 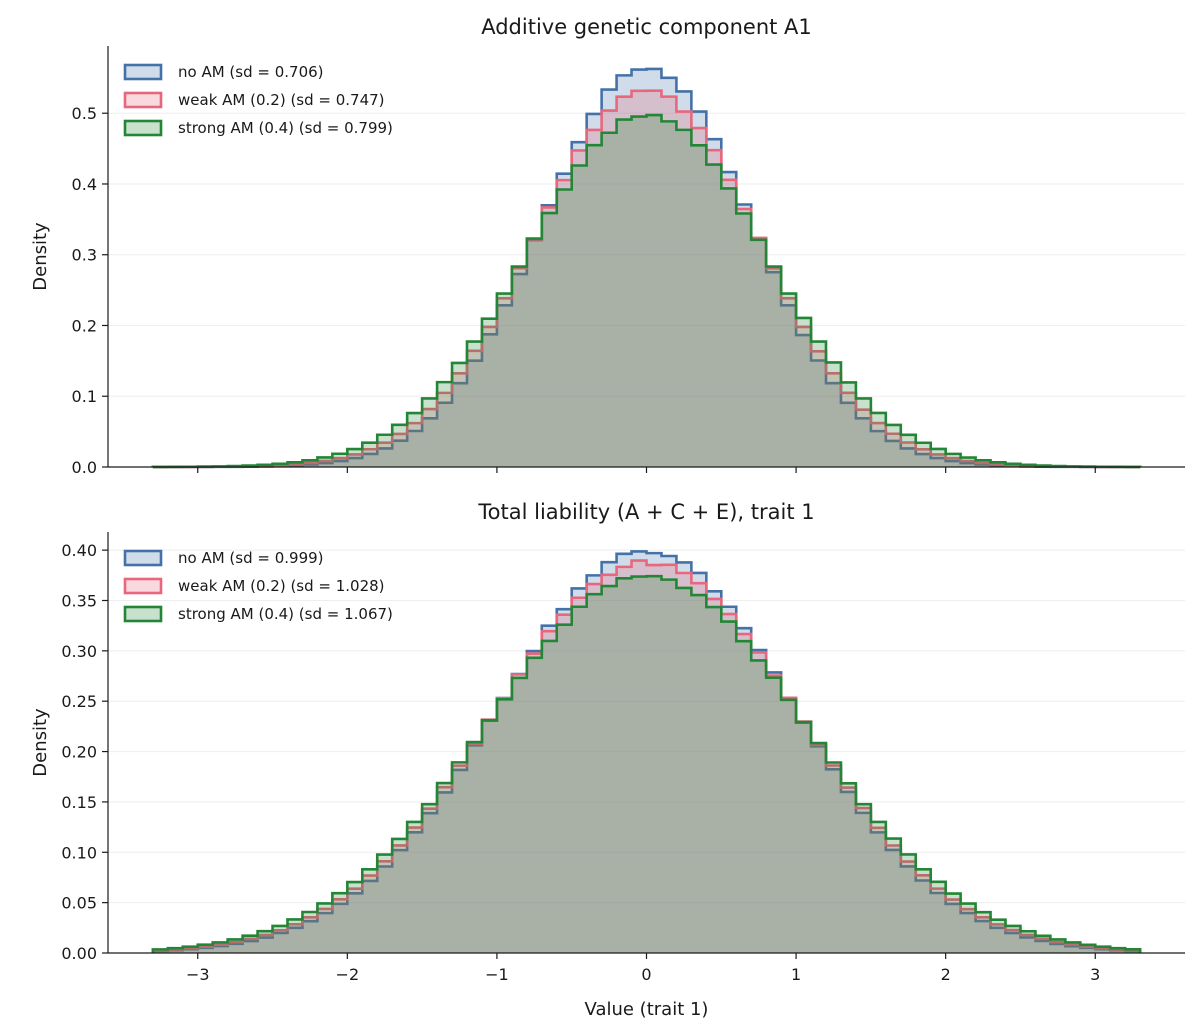 I want to click on y-tick-label: 0.5, so click(x=84, y=113).